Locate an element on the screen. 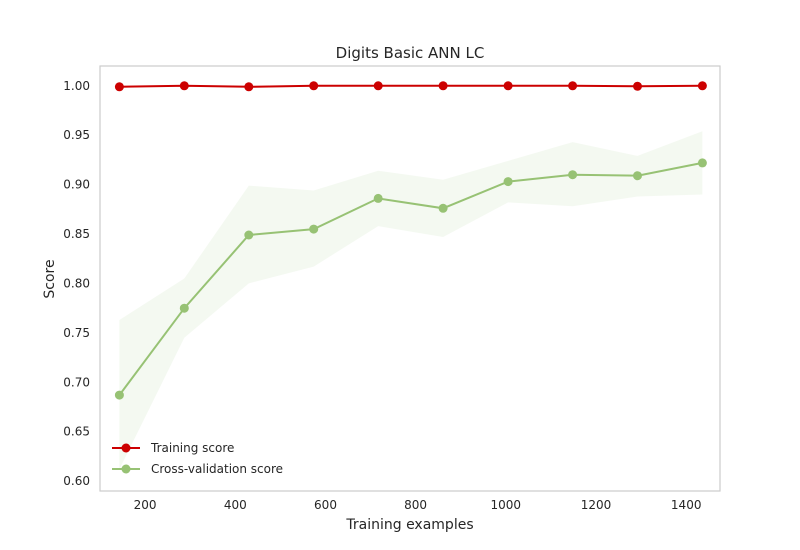 This screenshot has height=550, width=800. x-tick-label: 1000 is located at coordinates (506, 505).